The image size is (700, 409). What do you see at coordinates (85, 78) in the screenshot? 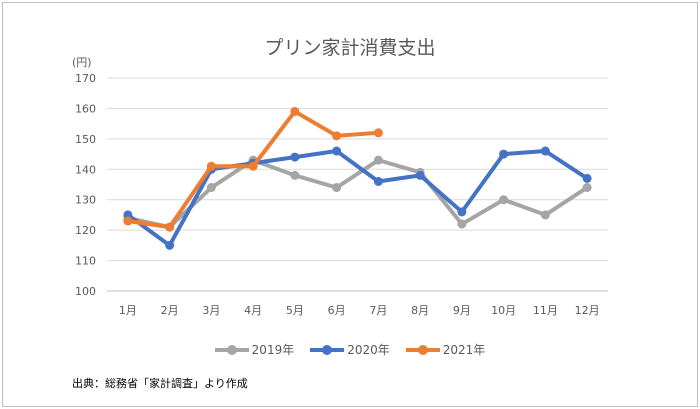
I see `y-tick-label: 170` at bounding box center [85, 78].